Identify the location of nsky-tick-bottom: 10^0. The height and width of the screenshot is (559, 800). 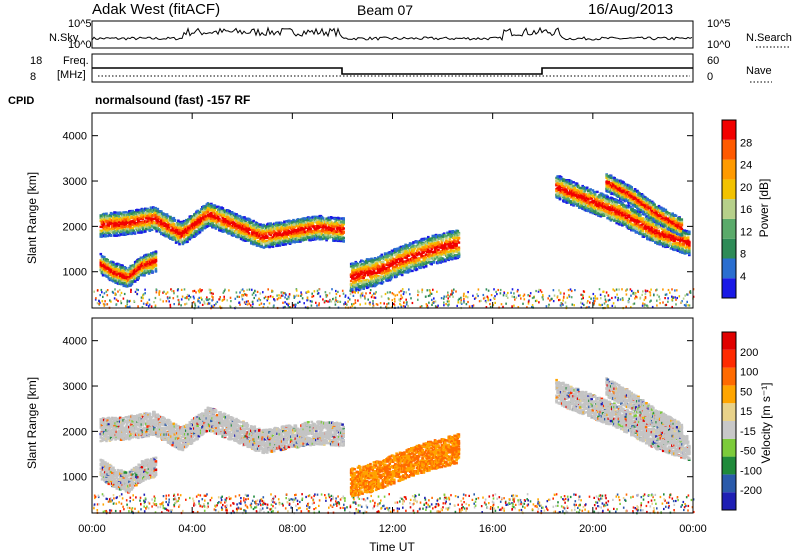
(80, 45).